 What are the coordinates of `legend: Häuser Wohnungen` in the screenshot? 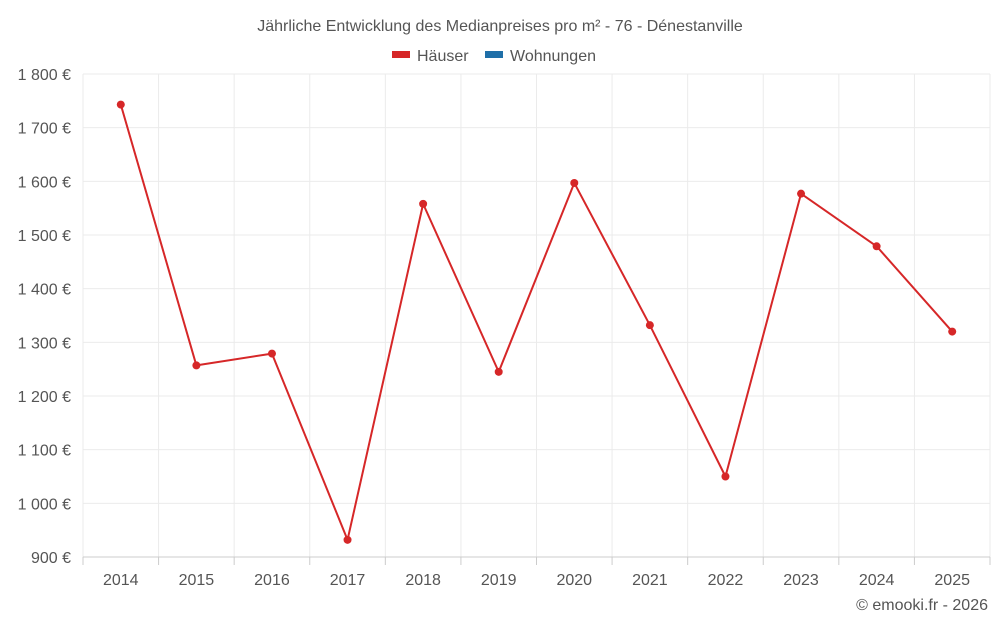 It's located at (494, 56).